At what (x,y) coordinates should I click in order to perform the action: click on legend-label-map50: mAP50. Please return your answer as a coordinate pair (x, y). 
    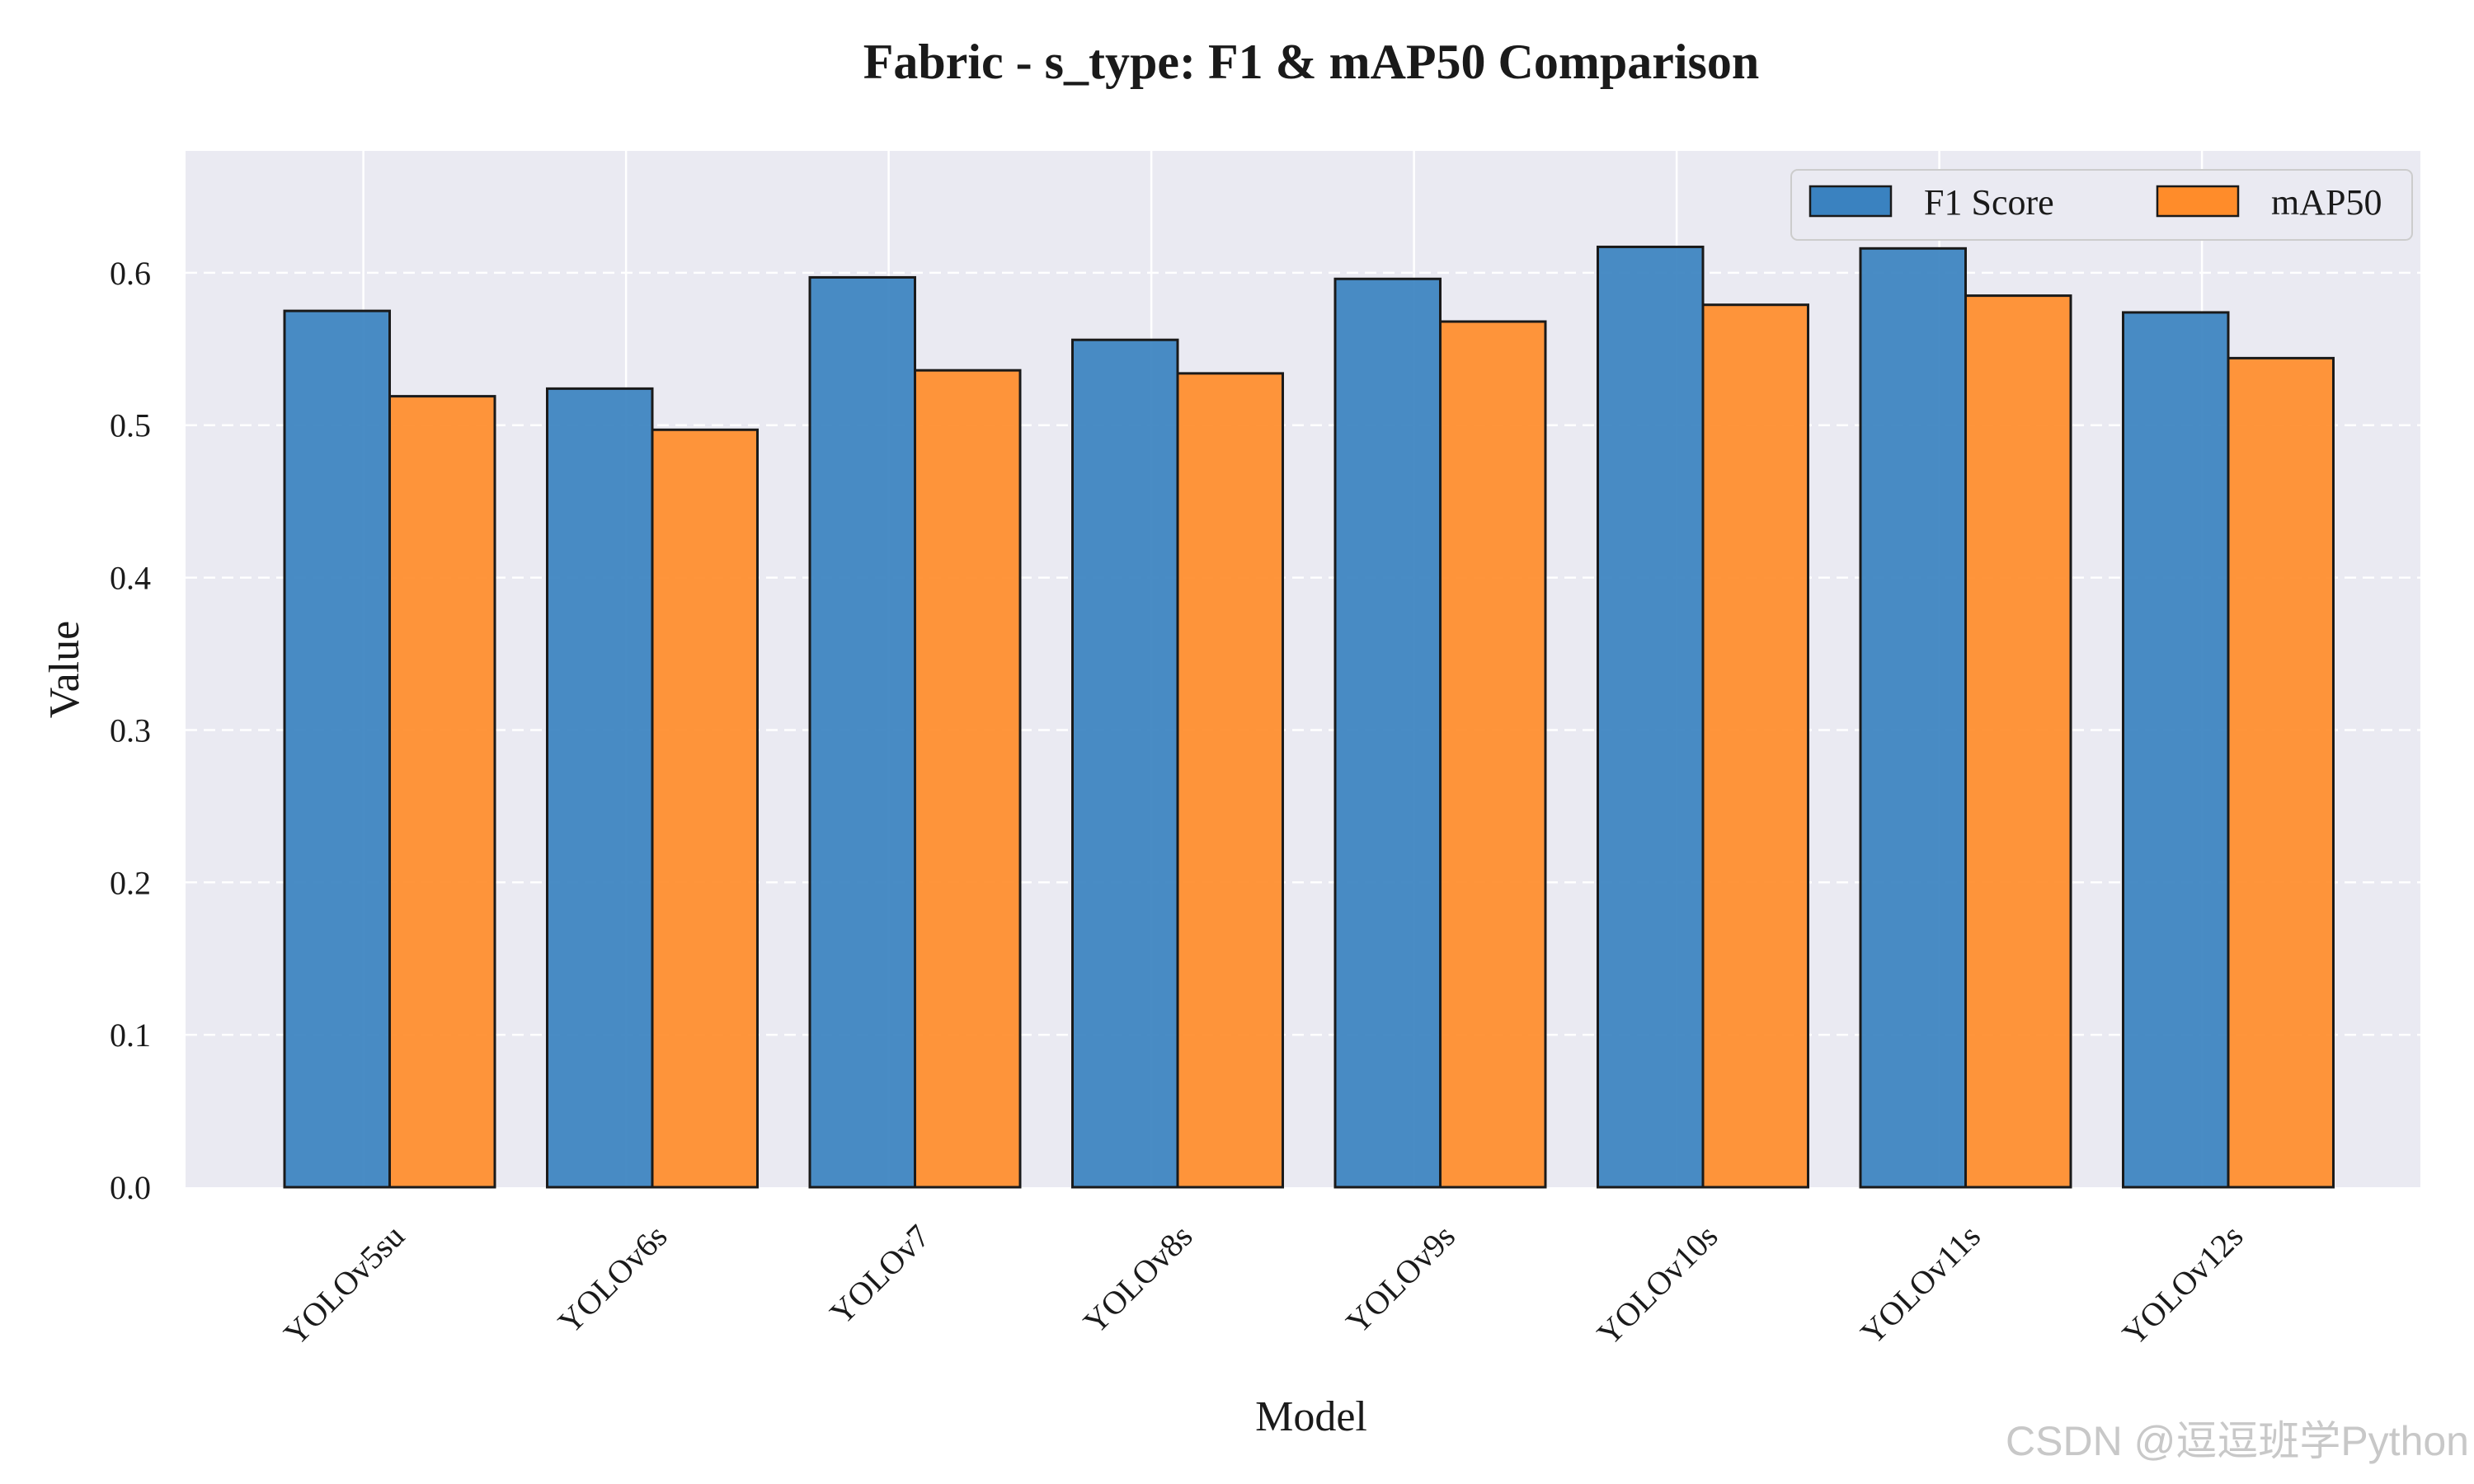
    Looking at the image, I should click on (2326, 202).